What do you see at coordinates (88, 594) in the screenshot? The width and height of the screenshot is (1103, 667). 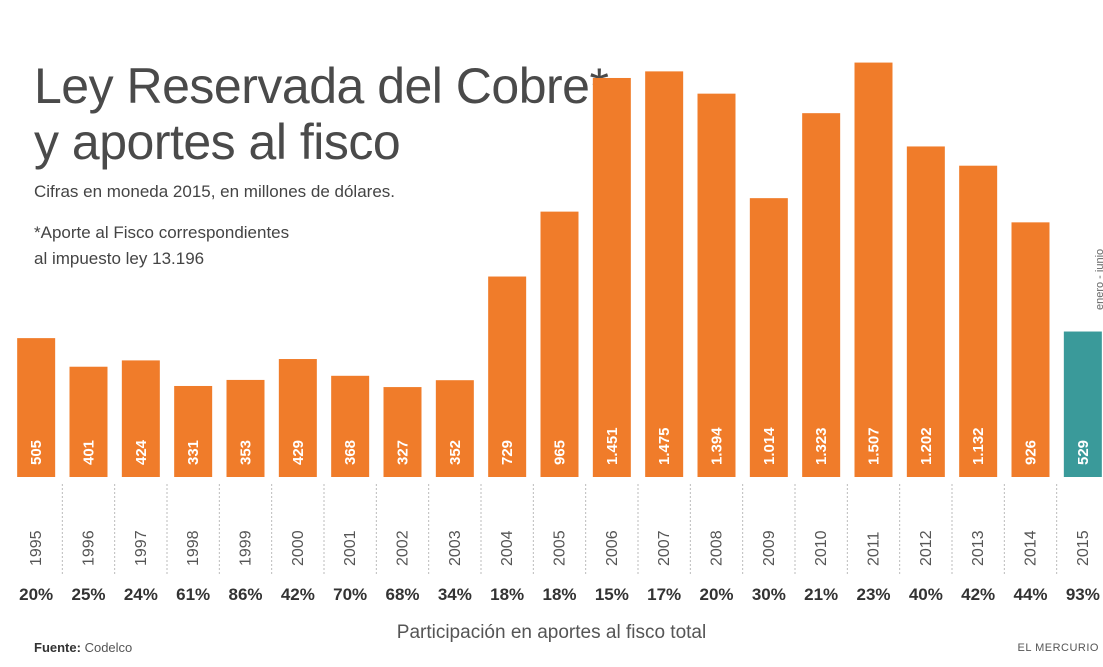 I see `participation-1996: 25%` at bounding box center [88, 594].